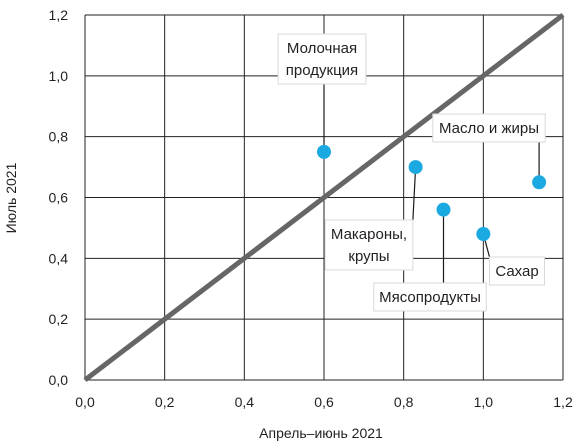 This screenshot has width=573, height=444. Describe the element at coordinates (11, 197) in the screenshot. I see `y-axis-label: Июль 2021` at that location.